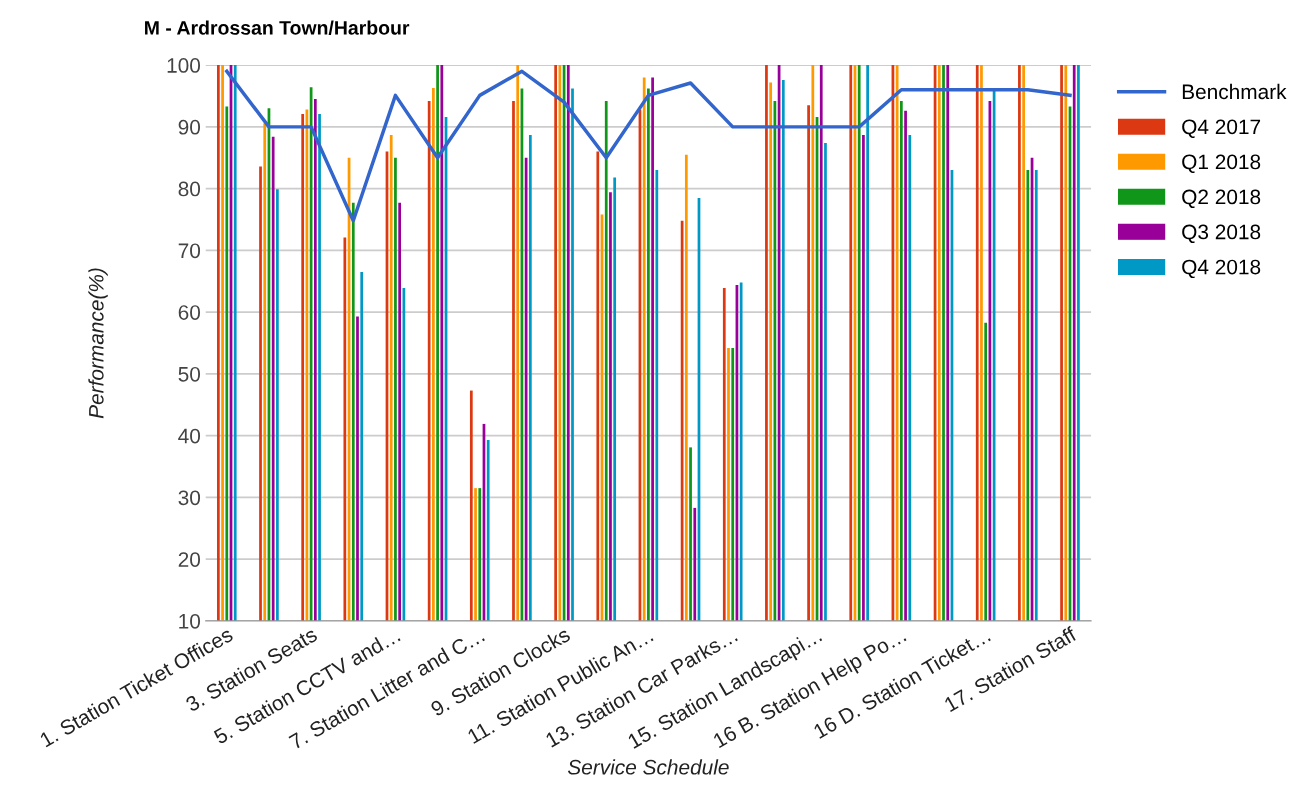 This screenshot has height=794, width=1302. I want to click on legend-label: Q2 2018, so click(1221, 199).